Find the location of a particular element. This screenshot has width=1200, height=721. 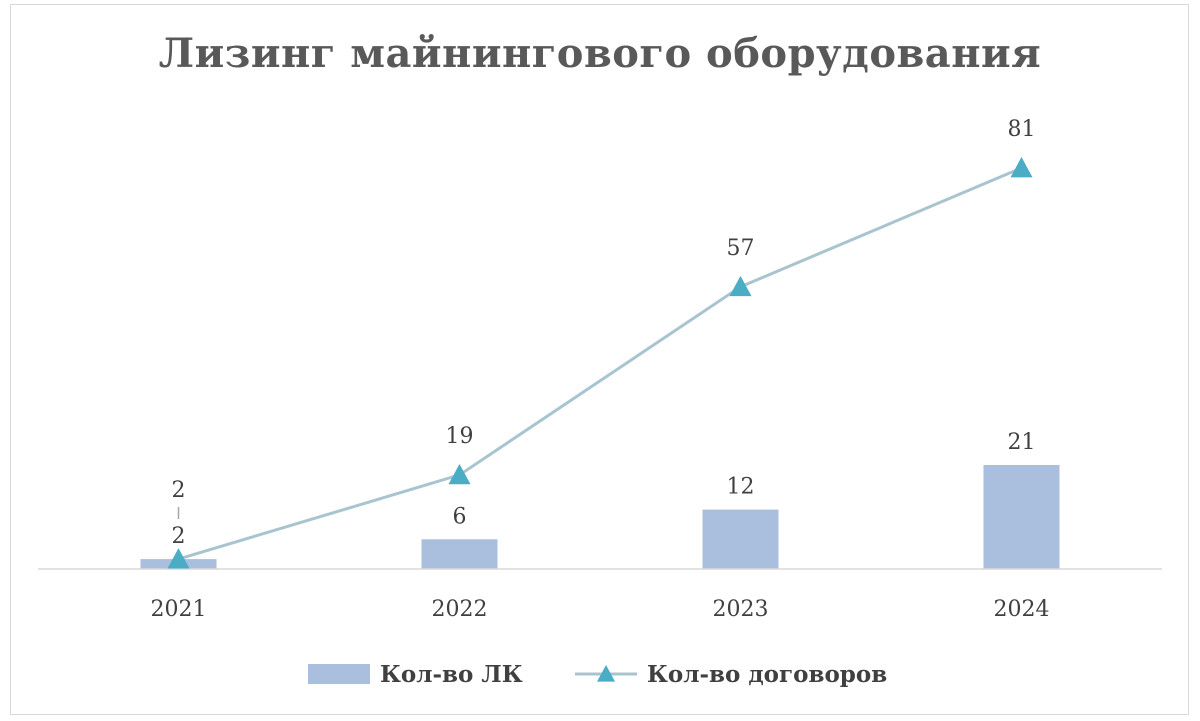

bar-2024 is located at coordinates (1021, 517).